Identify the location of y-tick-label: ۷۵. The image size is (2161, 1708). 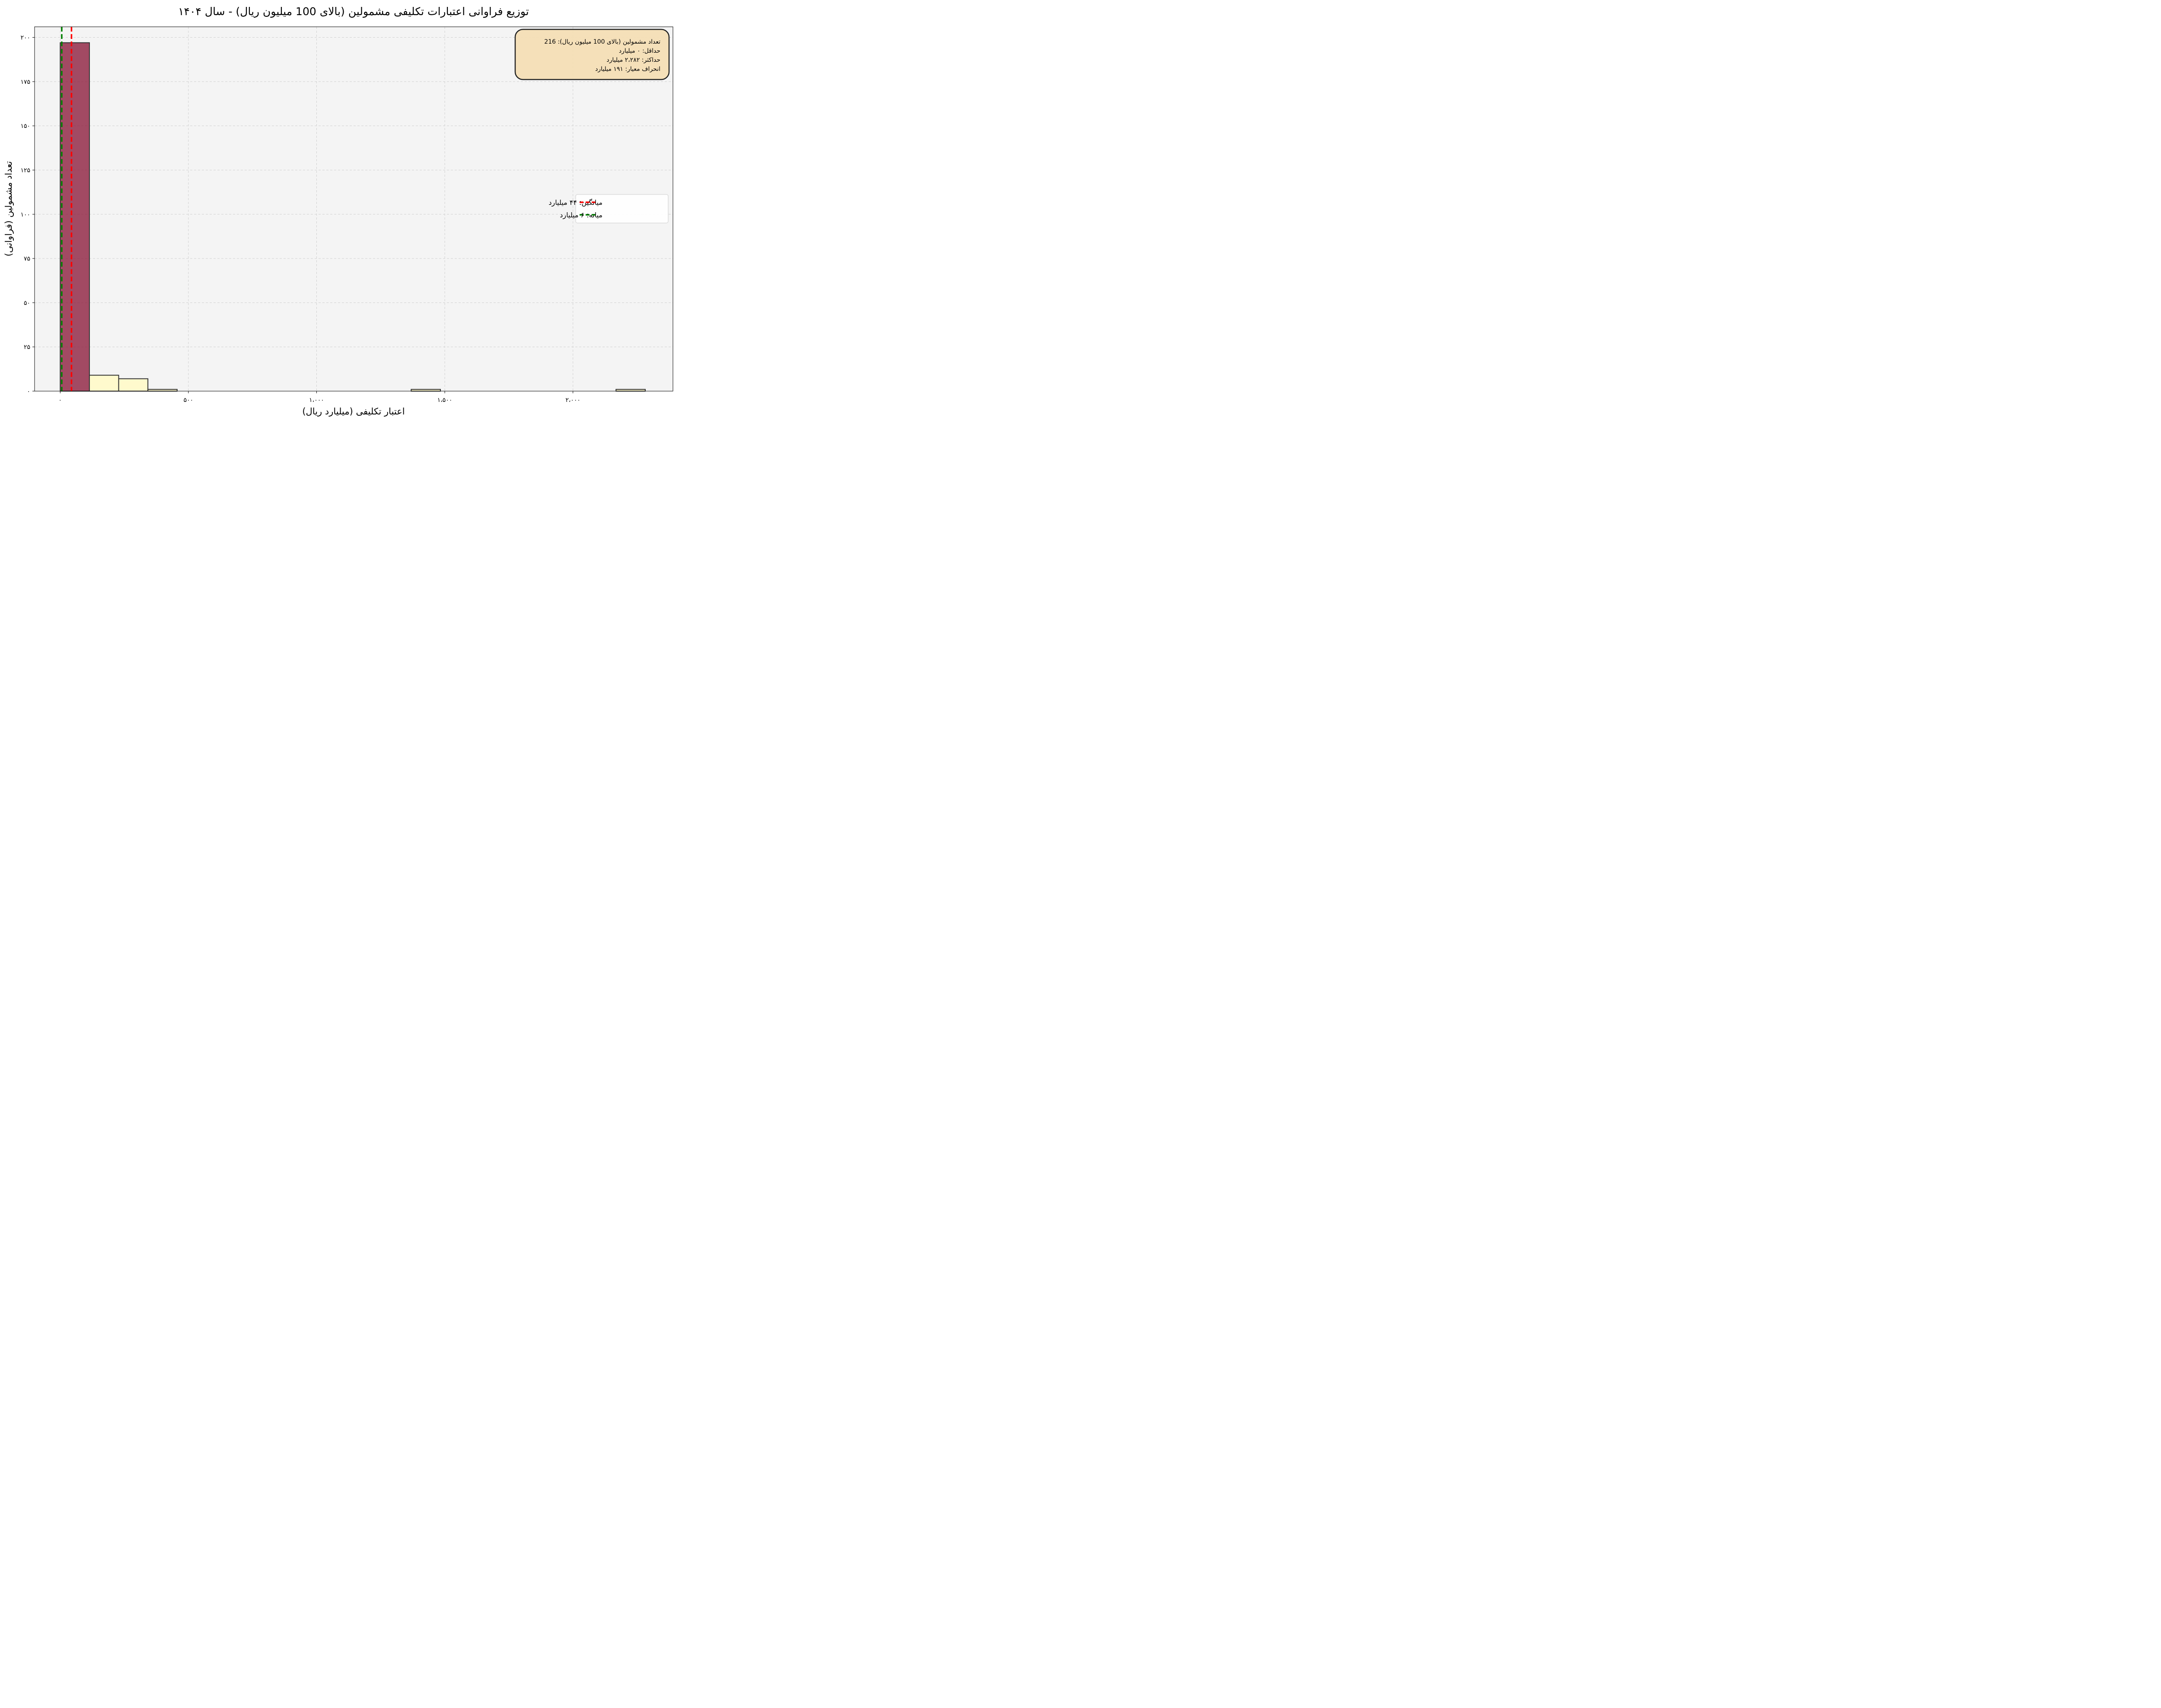
(27, 258).